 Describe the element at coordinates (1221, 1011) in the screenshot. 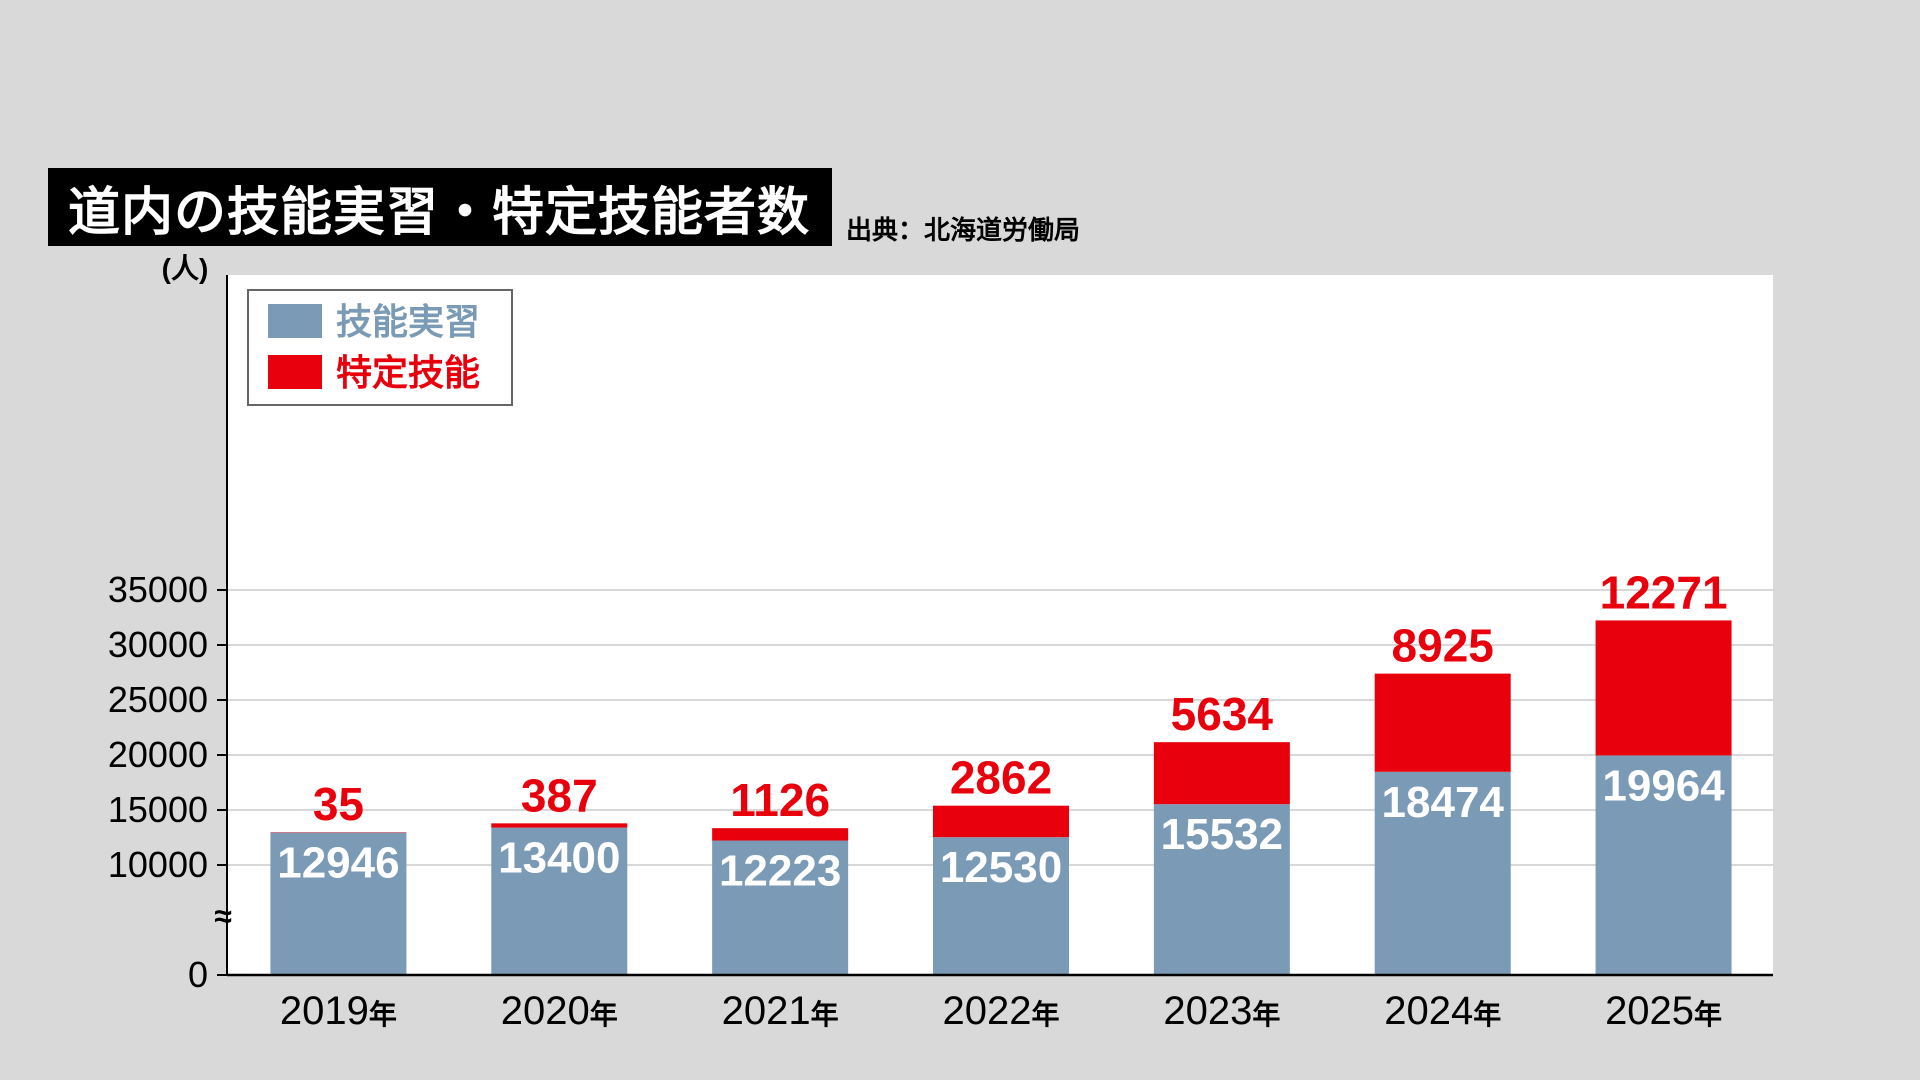

I see `x-tick-label-2023: 2023年` at that location.